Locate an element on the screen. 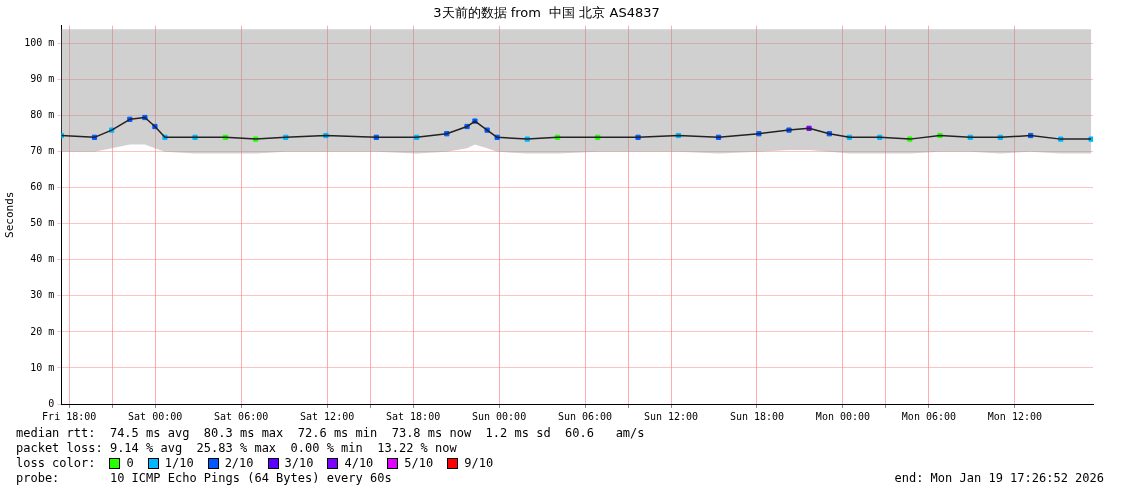  y-tick-label: 50 m is located at coordinates (42, 223).